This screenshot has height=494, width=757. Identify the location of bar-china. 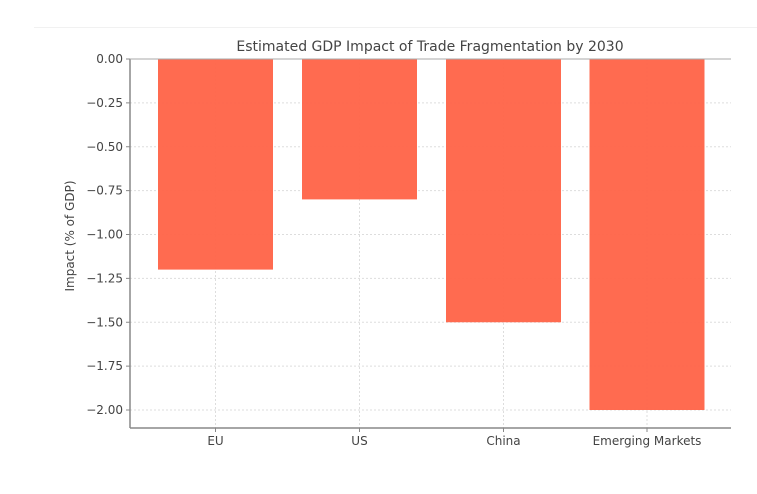
(503, 191).